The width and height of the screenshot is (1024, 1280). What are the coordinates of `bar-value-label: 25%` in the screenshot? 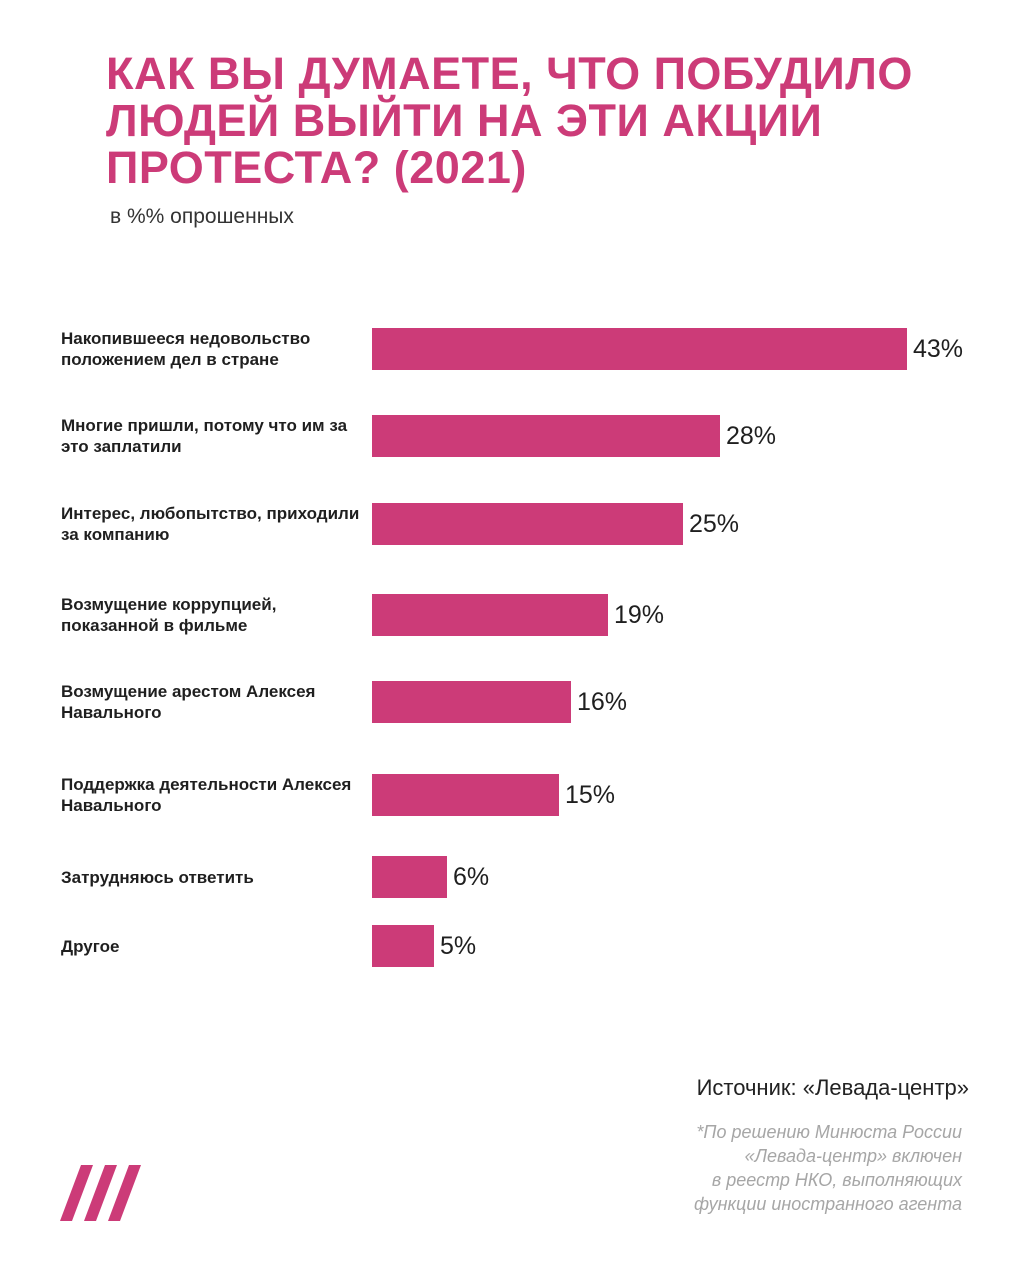 It's located at (714, 524).